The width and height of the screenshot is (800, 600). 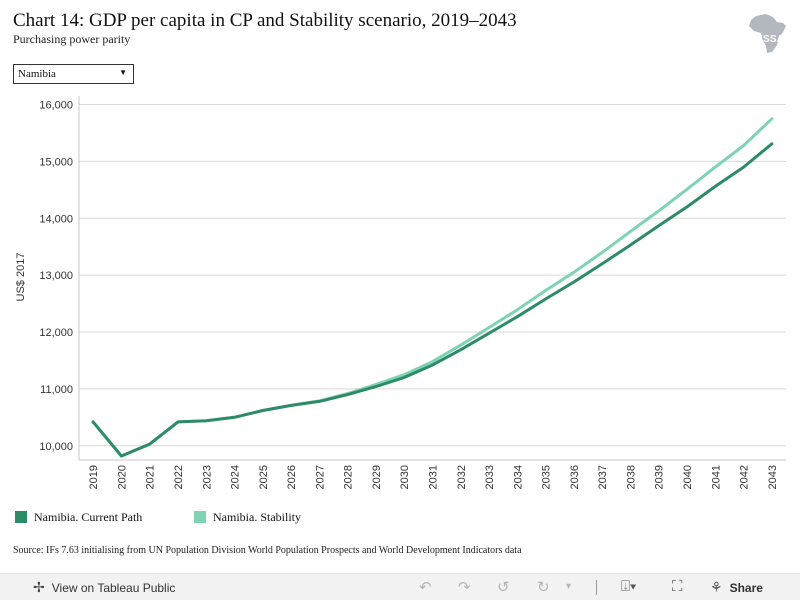 I want to click on x-tick-label: 2041, so click(x=716, y=477).